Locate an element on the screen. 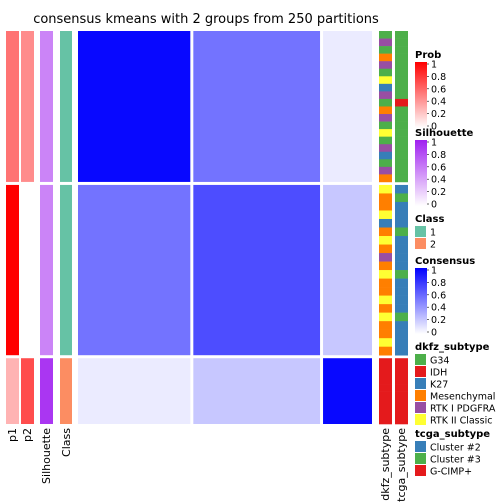  column-annotation-label: dkfz_subtype is located at coordinates (385, 464).